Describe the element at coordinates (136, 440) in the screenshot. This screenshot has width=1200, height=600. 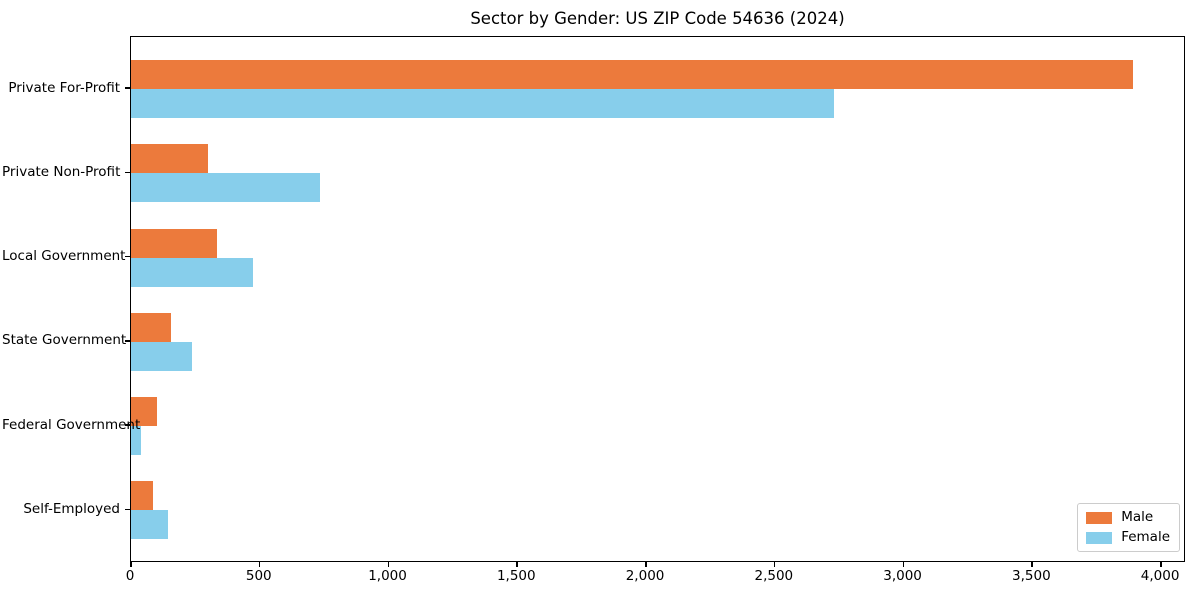
I see `bar-female-federal-government` at that location.